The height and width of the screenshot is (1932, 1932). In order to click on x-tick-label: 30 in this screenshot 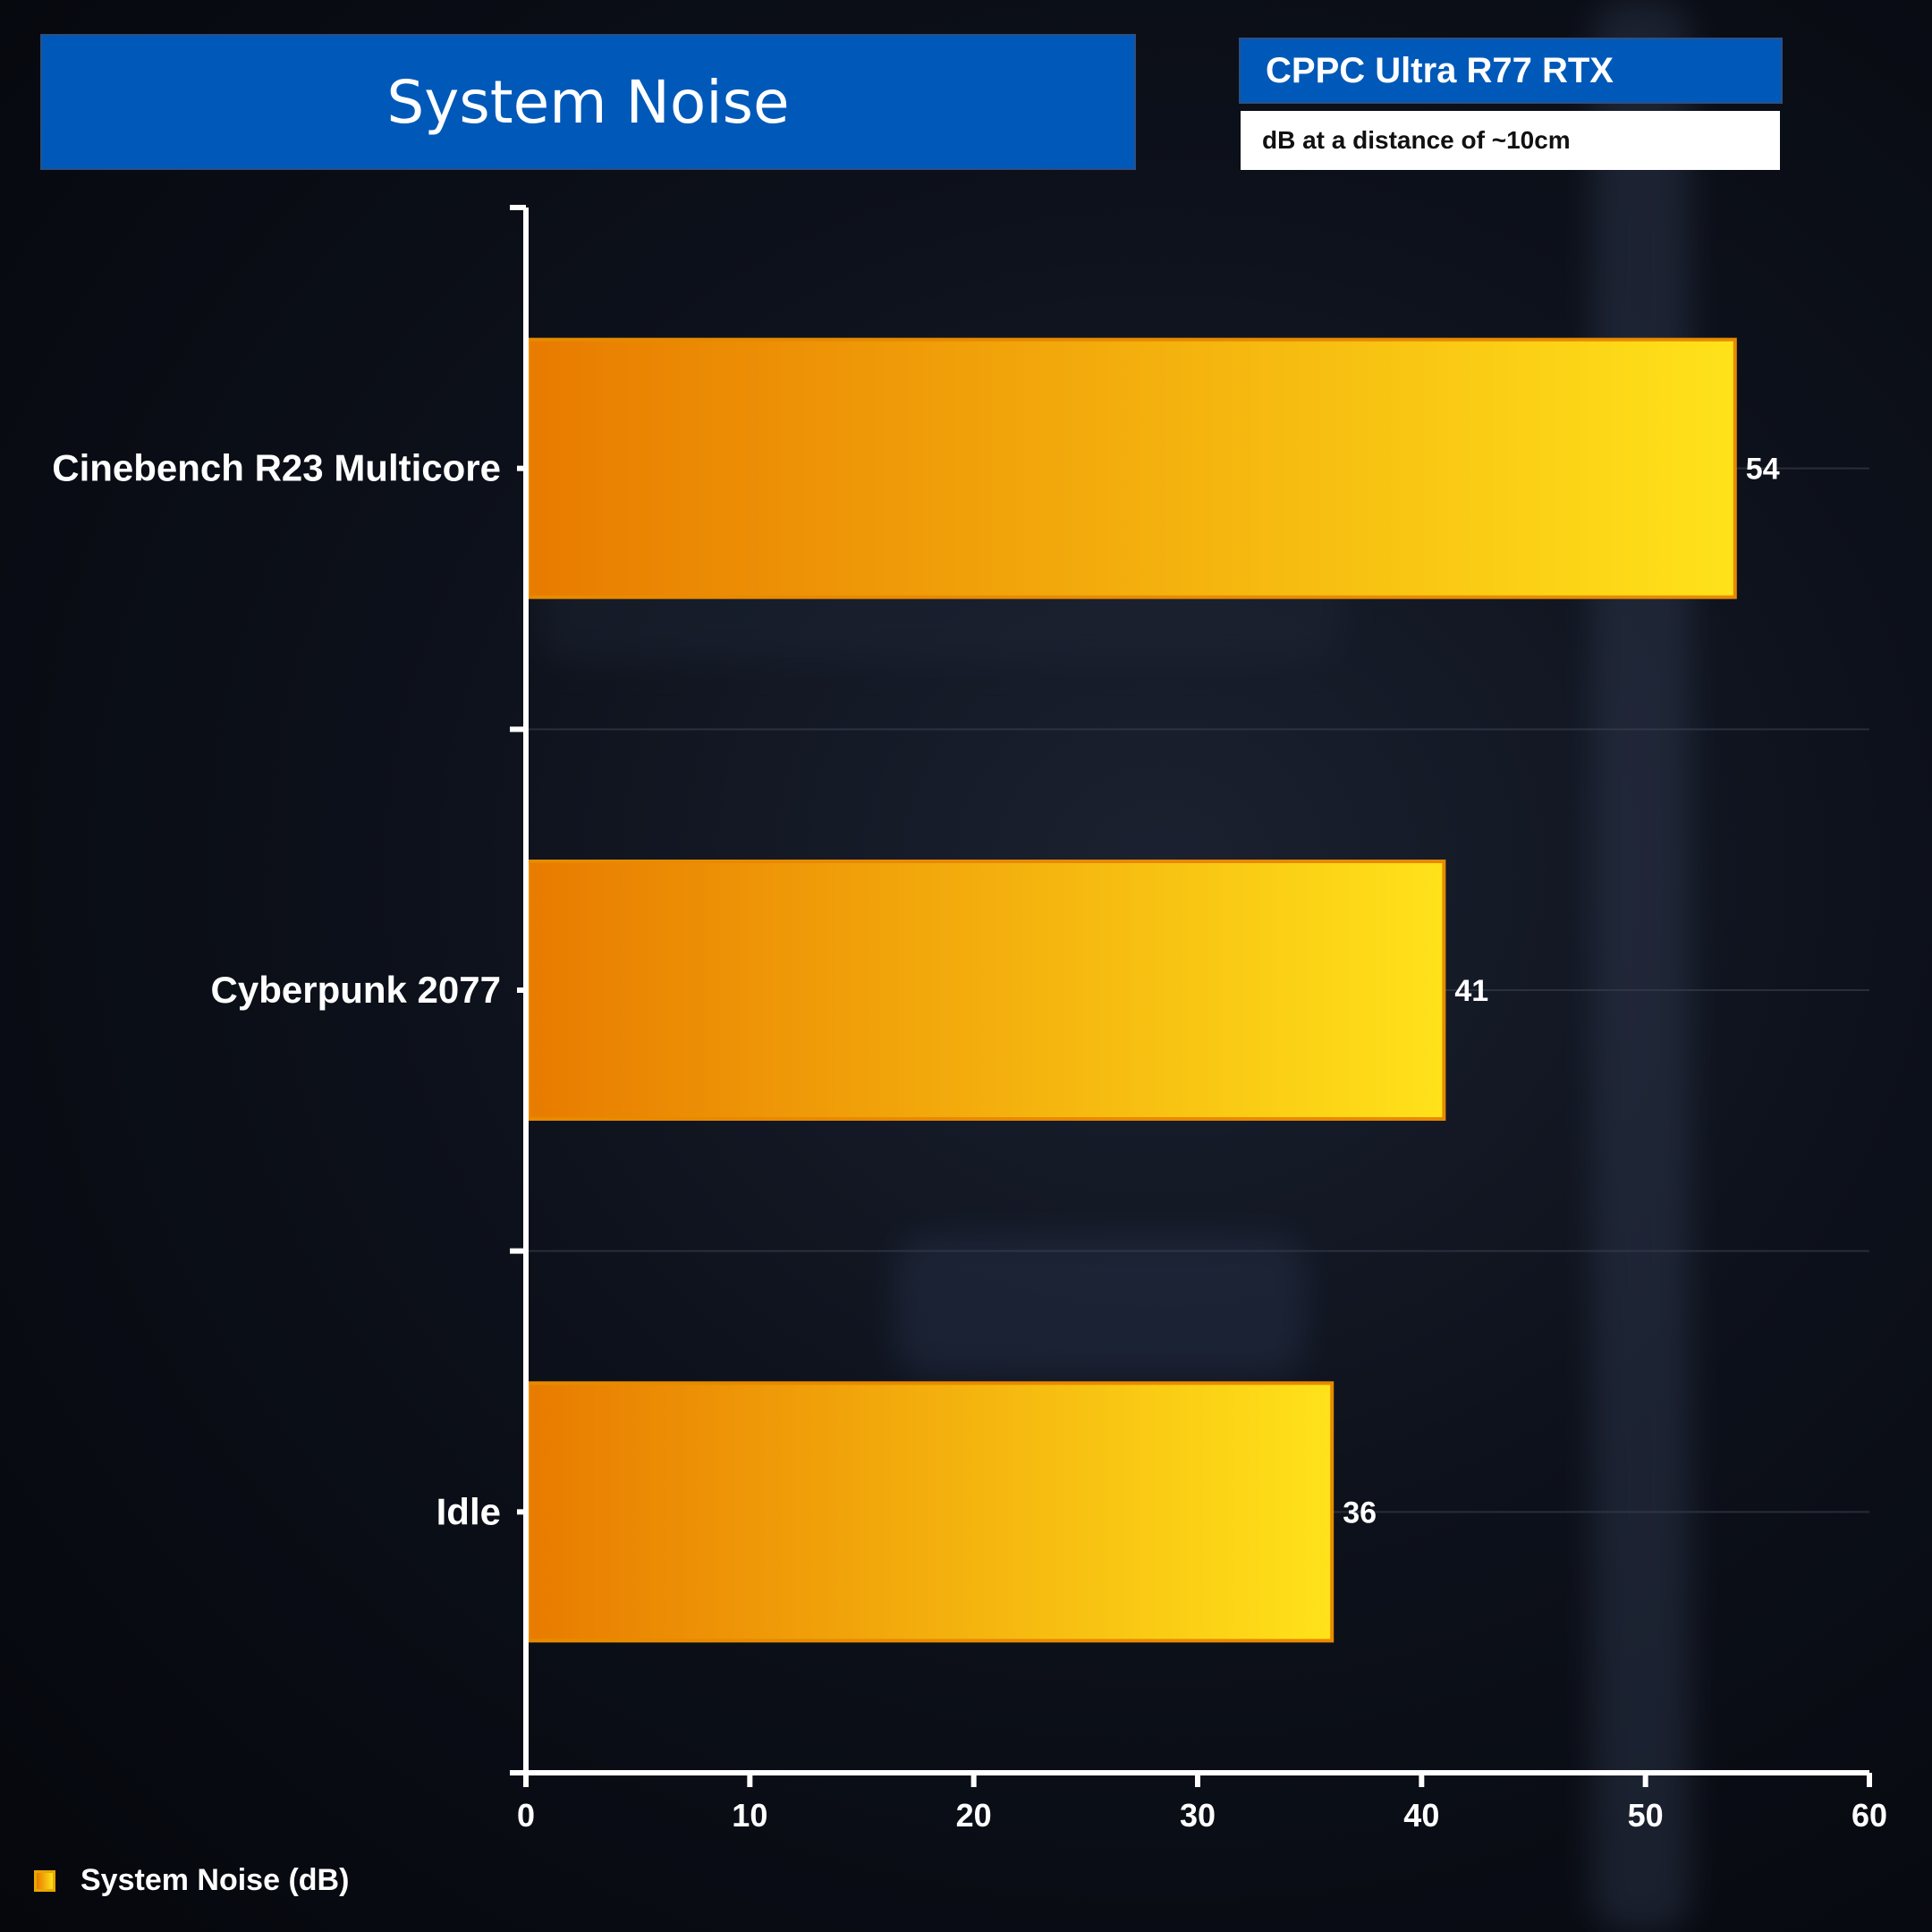, I will do `click(1198, 1815)`.